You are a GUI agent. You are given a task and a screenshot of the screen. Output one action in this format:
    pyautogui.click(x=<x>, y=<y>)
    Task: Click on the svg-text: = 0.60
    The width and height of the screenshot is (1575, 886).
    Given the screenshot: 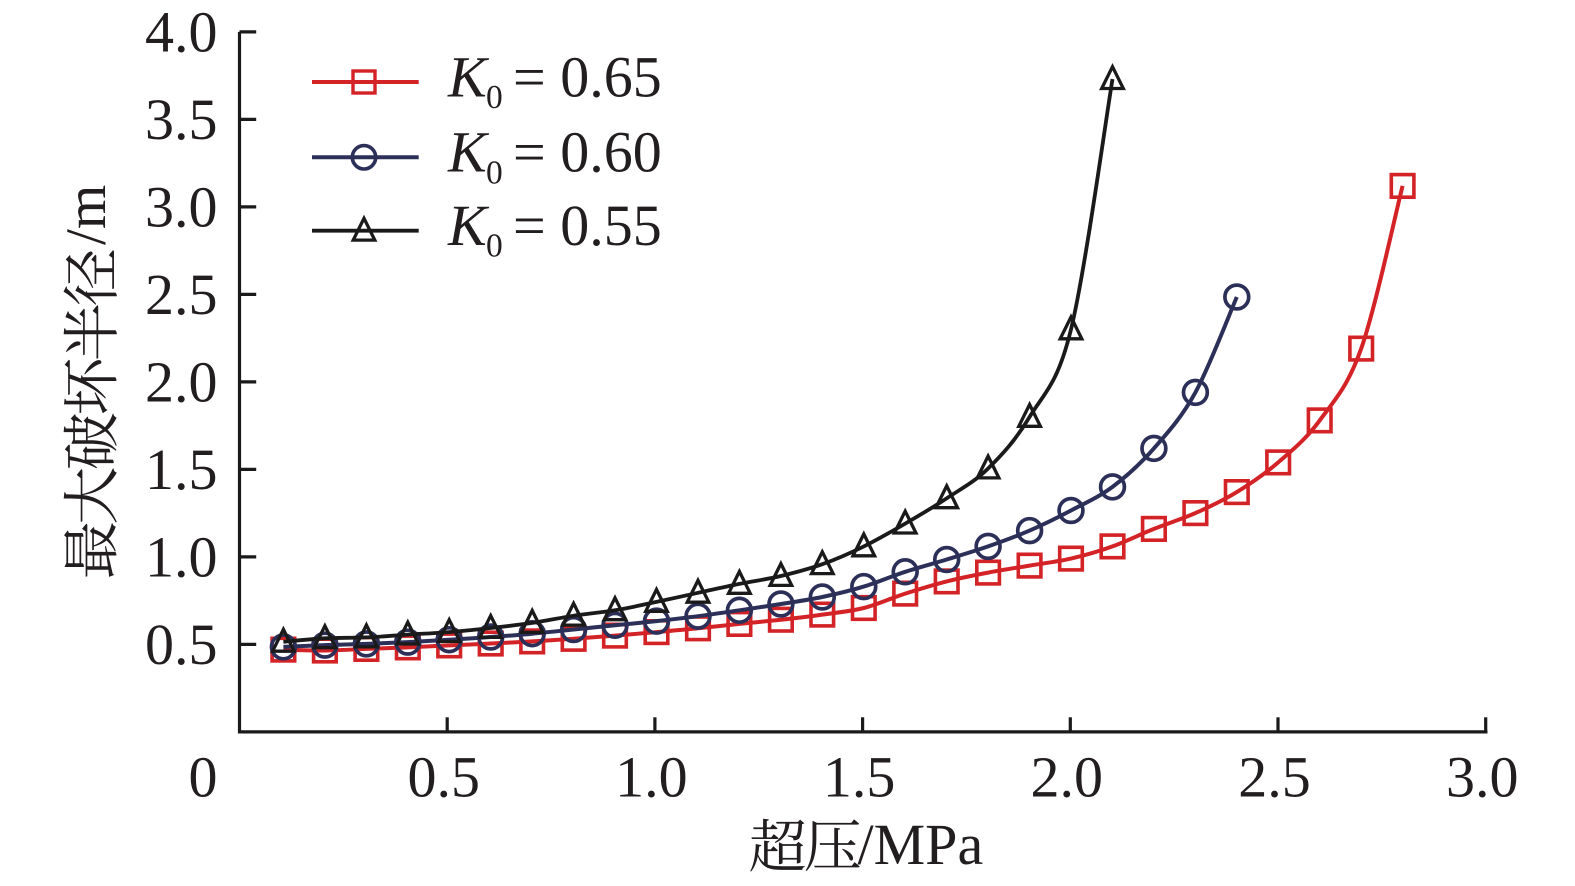 What is the action you would take?
    pyautogui.click(x=587, y=152)
    